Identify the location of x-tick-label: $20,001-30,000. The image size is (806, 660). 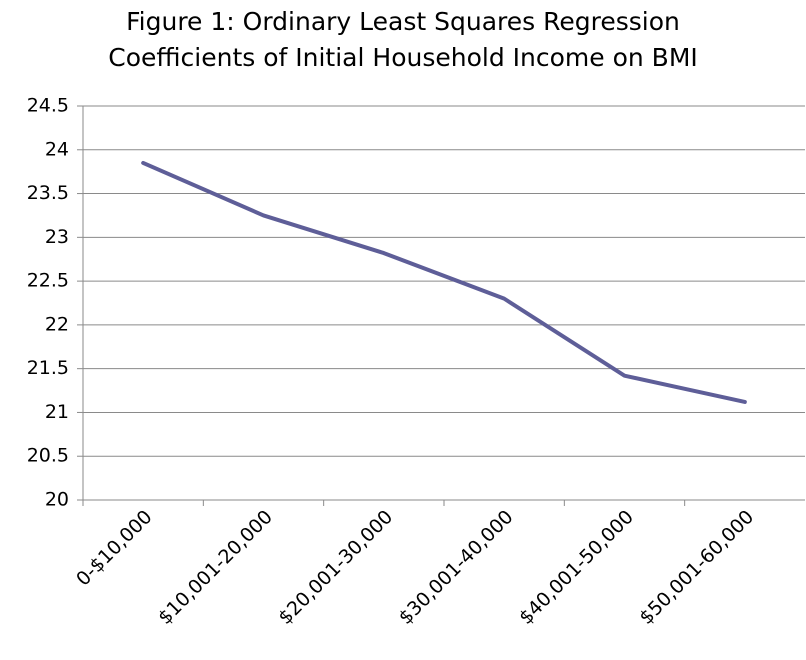
(335, 567).